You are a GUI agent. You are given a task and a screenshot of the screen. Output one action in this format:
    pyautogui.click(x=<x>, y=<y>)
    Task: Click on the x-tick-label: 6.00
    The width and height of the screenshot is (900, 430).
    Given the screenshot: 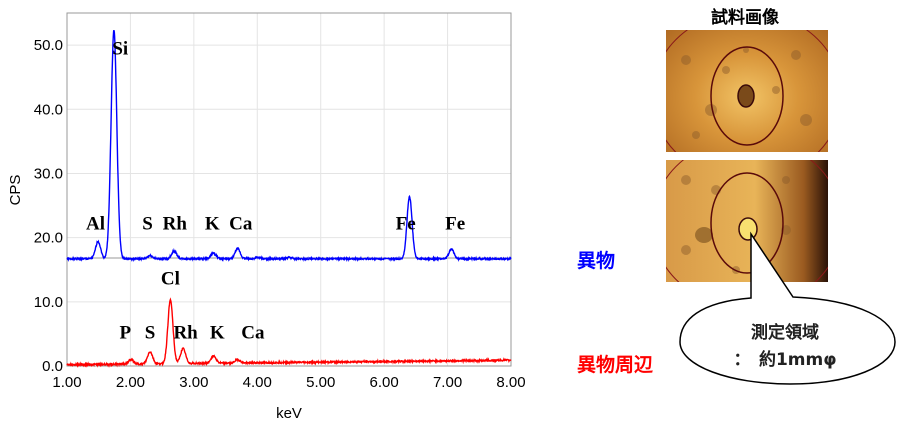 What is the action you would take?
    pyautogui.click(x=384, y=382)
    